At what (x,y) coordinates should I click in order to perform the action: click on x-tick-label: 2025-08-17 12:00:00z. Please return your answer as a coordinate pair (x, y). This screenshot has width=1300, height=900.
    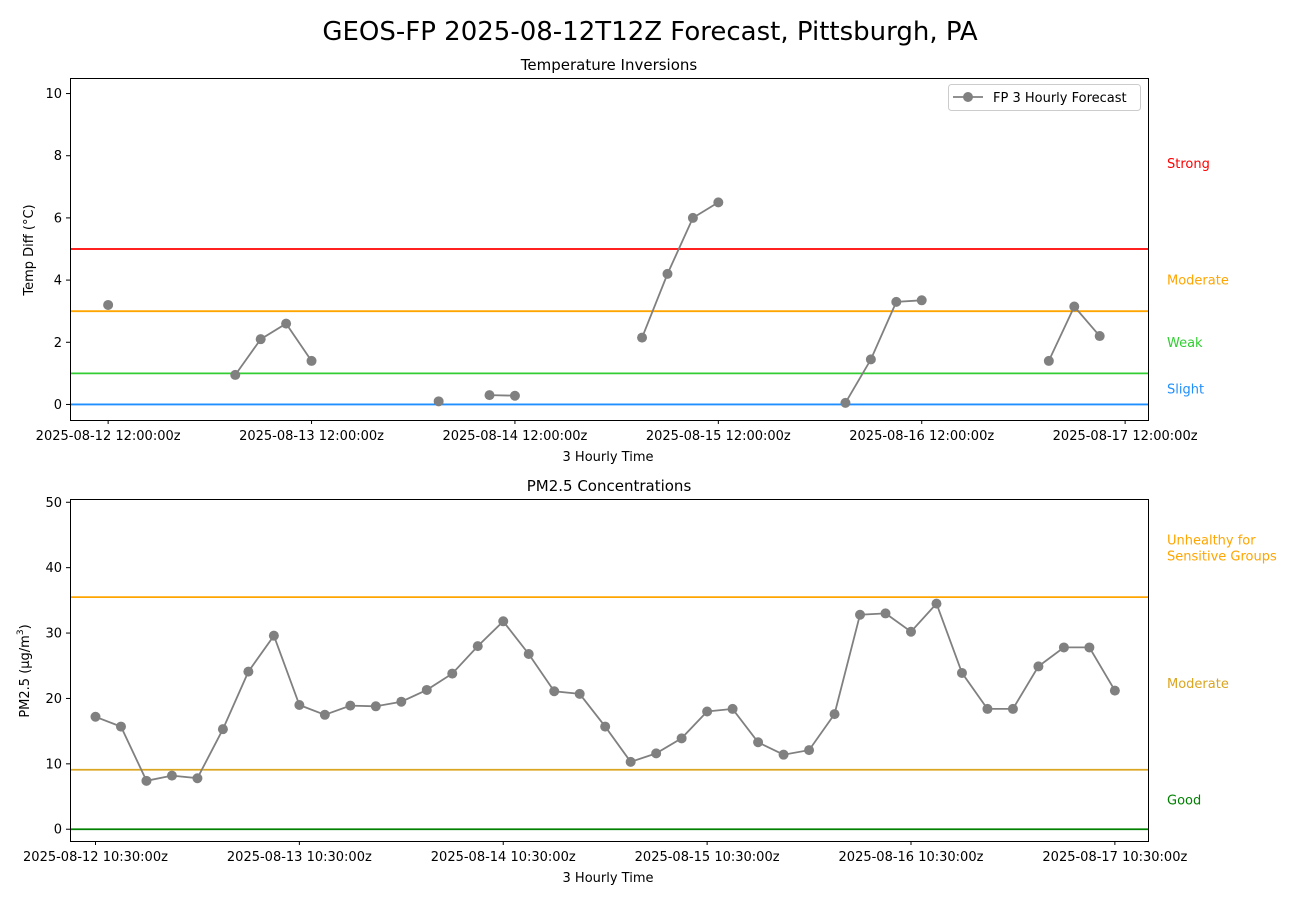
    Looking at the image, I should click on (1125, 436).